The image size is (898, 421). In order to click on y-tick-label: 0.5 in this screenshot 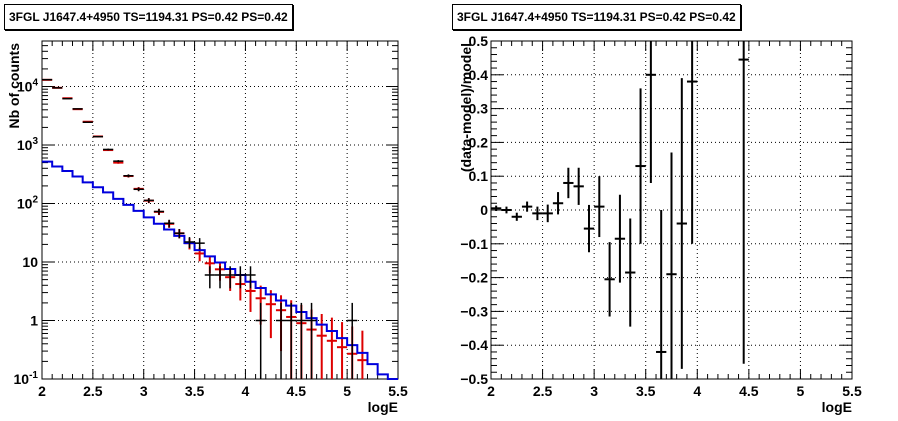, I will do `click(479, 41)`.